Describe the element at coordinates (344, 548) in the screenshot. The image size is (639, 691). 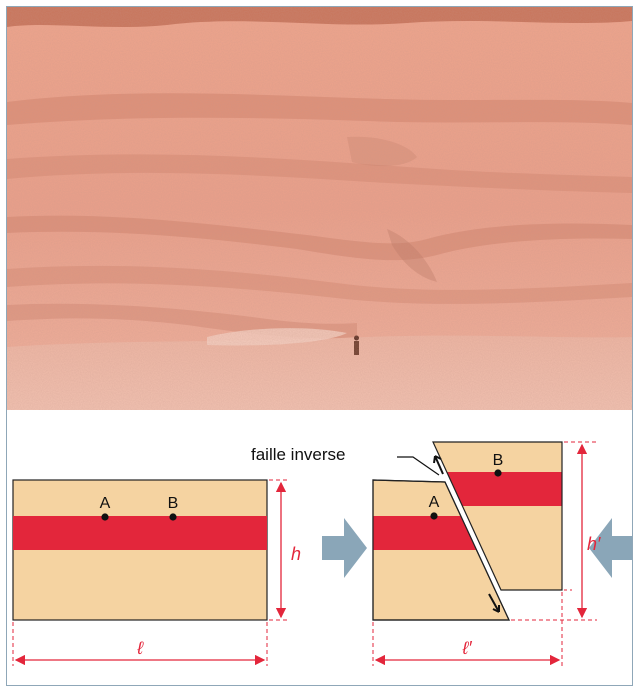
I see `push-arrow-left` at that location.